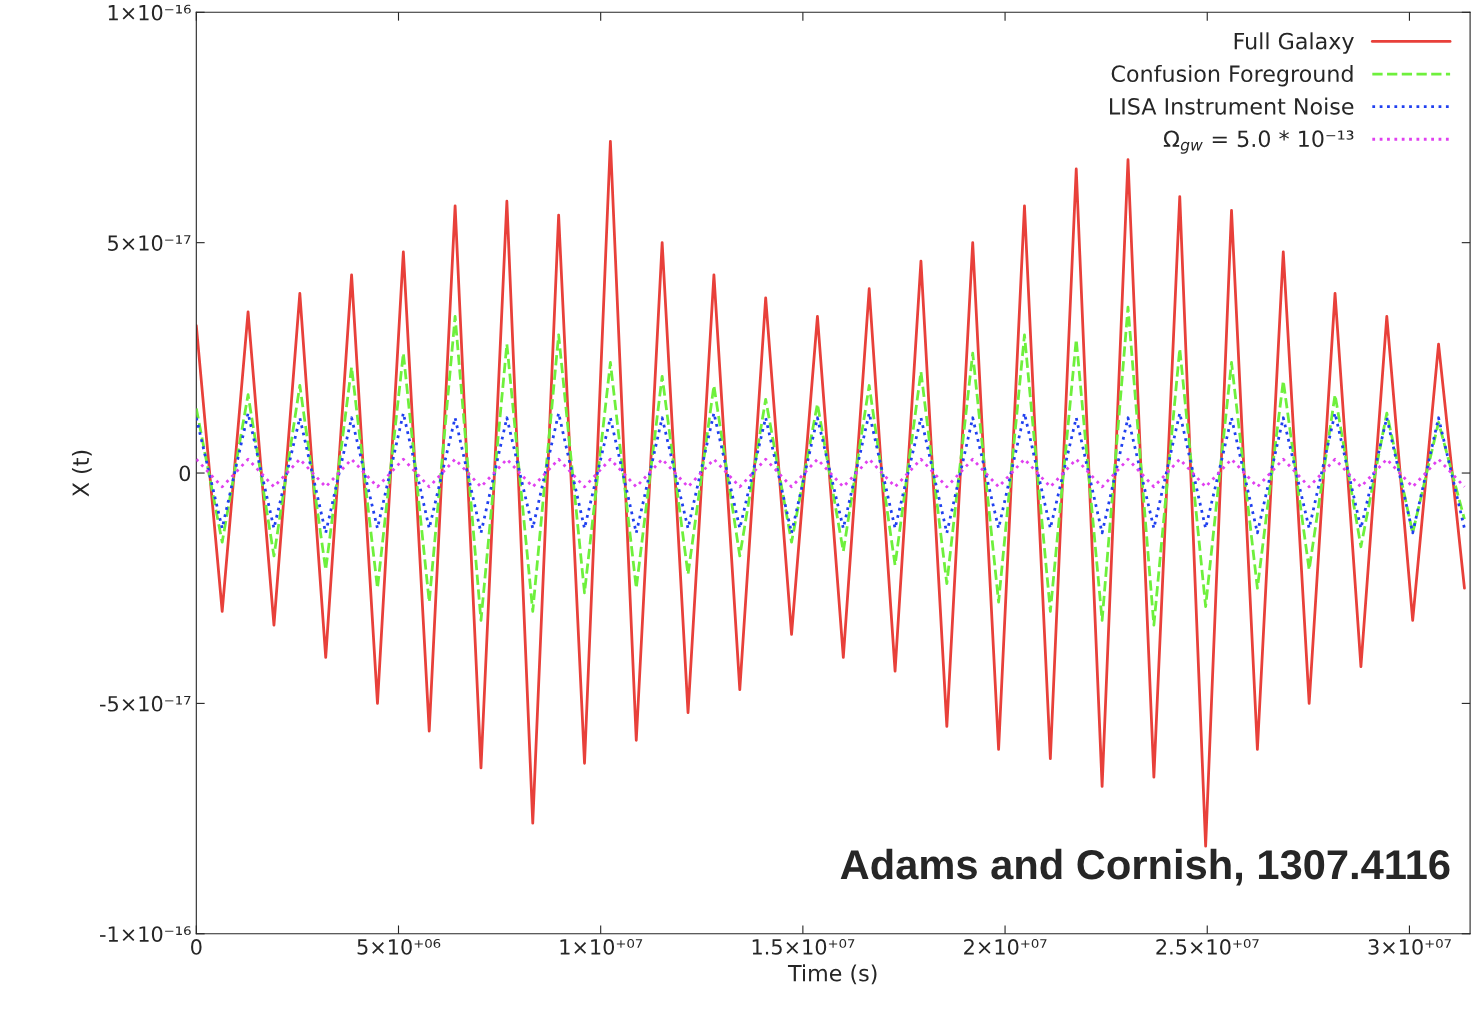 The width and height of the screenshot is (1476, 1025). Describe the element at coordinates (1005, 947) in the screenshot. I see `x-tick-label: 2×10⁺⁰⁷` at that location.